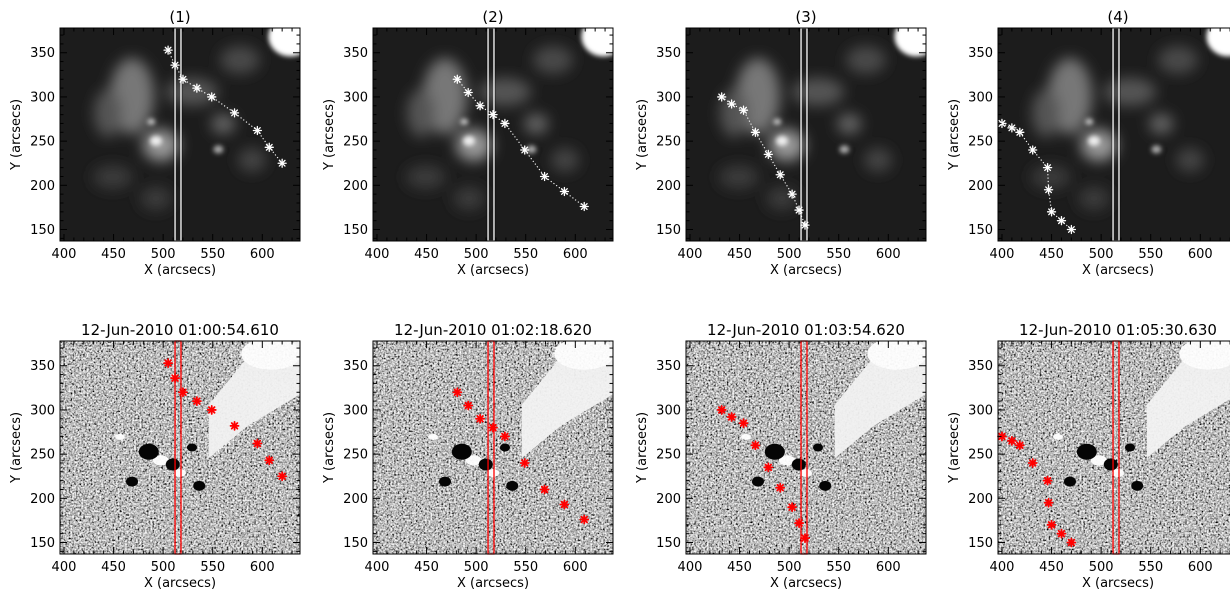 The image size is (1230, 598). What do you see at coordinates (180, 330) in the screenshot?
I see `panel-title: 12-Jun-2010 01:00:54.610` at bounding box center [180, 330].